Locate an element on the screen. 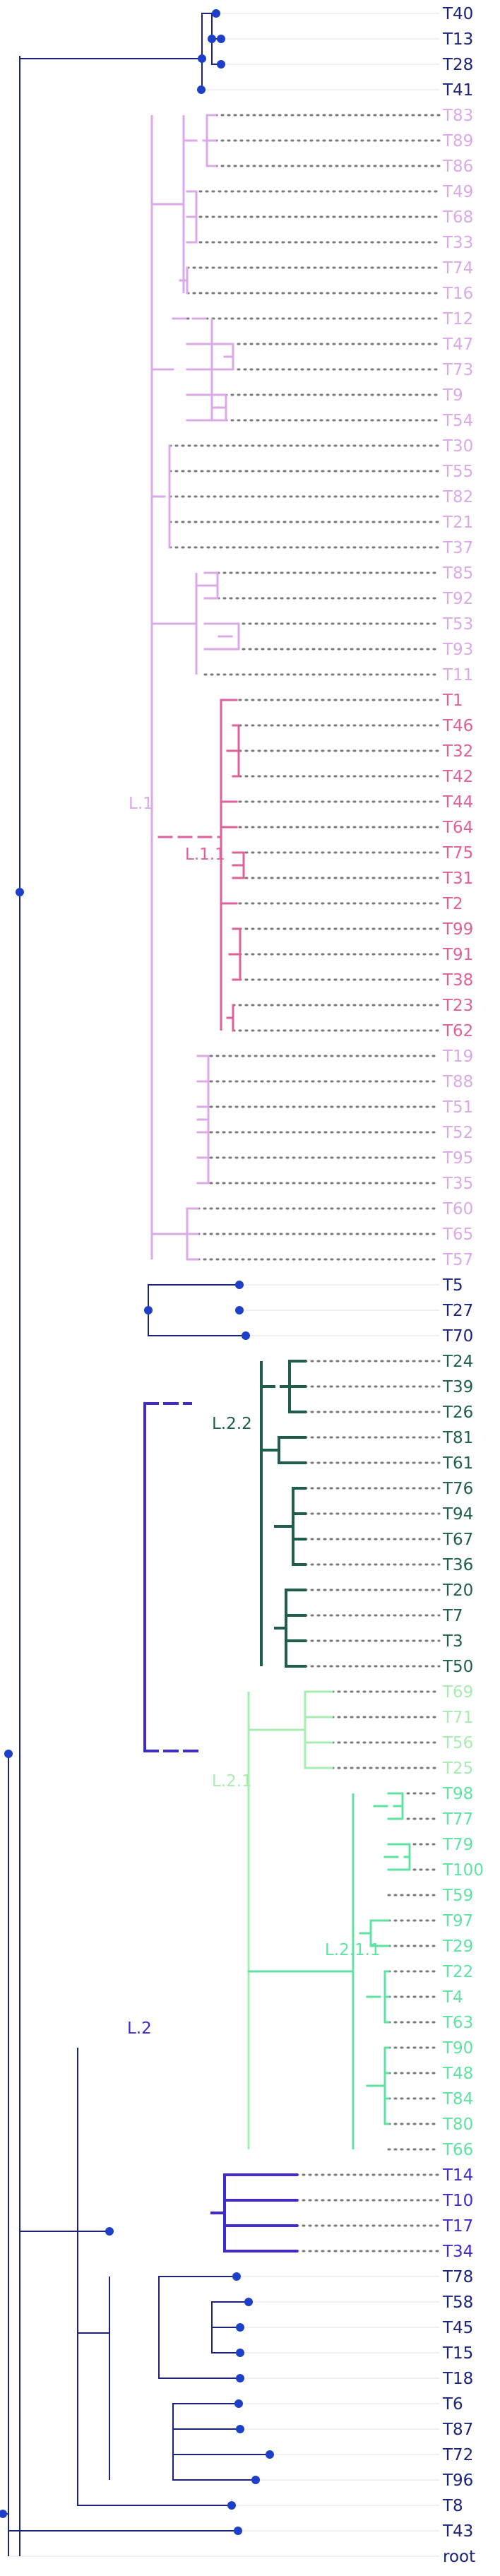  tip-label: T14 is located at coordinates (457, 2175).